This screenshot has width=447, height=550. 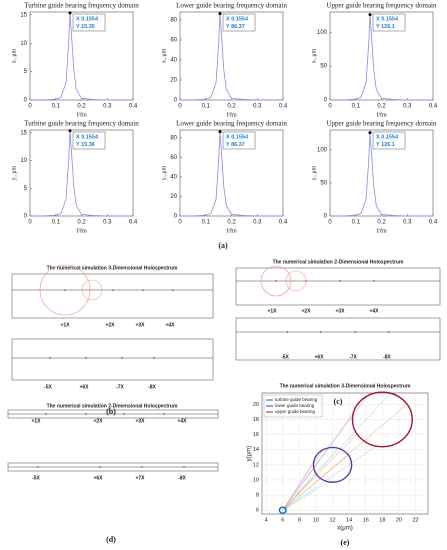 What do you see at coordinates (235, 145) in the screenshot?
I see `datatip-y: Y 86.37` at bounding box center [235, 145].